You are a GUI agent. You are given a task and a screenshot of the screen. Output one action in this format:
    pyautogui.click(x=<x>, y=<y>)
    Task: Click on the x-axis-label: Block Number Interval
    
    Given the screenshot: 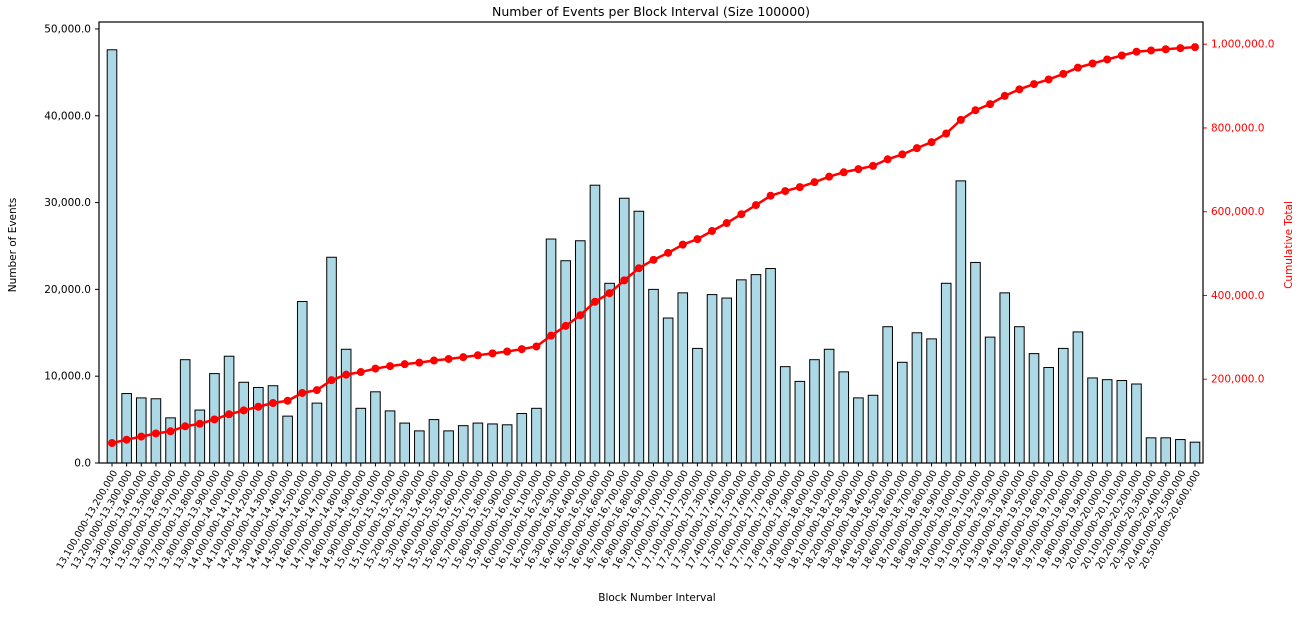 What is the action you would take?
    pyautogui.click(x=656, y=598)
    